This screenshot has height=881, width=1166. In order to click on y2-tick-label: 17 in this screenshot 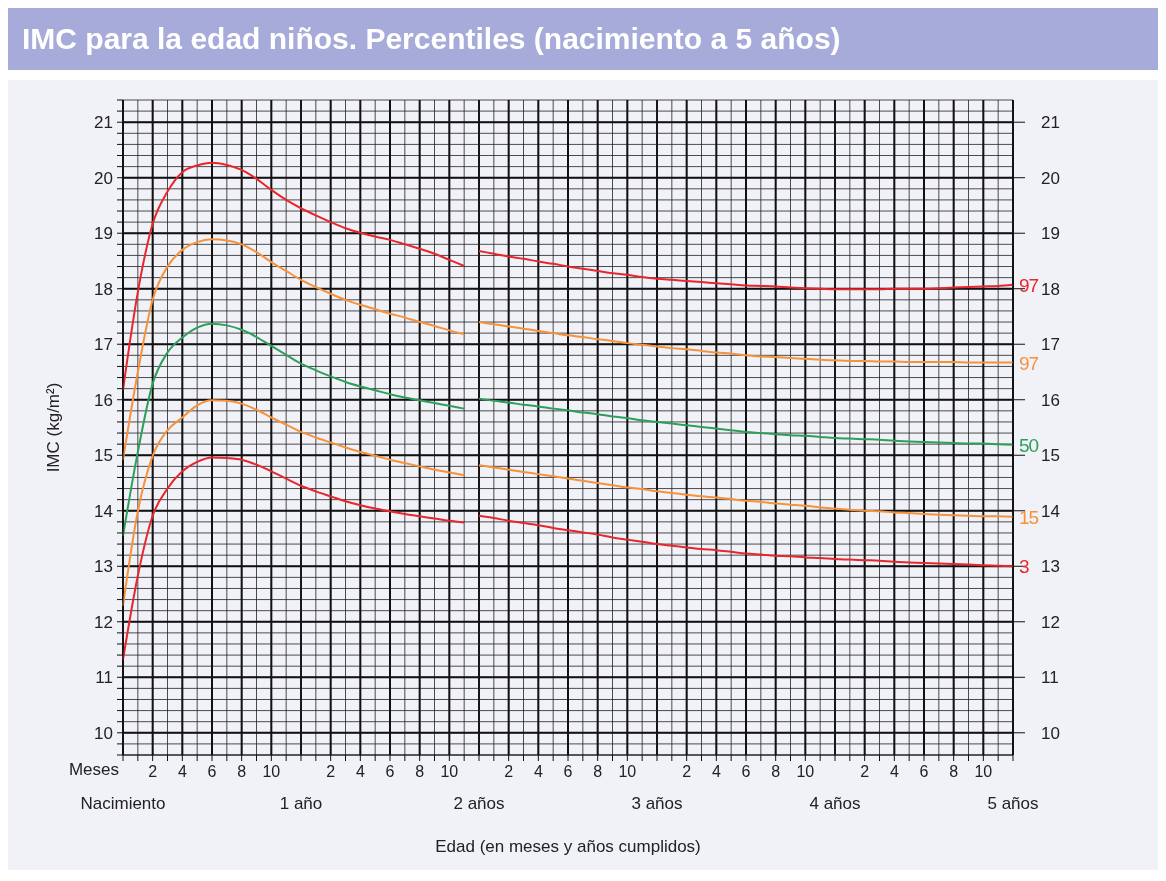, I will do `click(1050, 345)`.